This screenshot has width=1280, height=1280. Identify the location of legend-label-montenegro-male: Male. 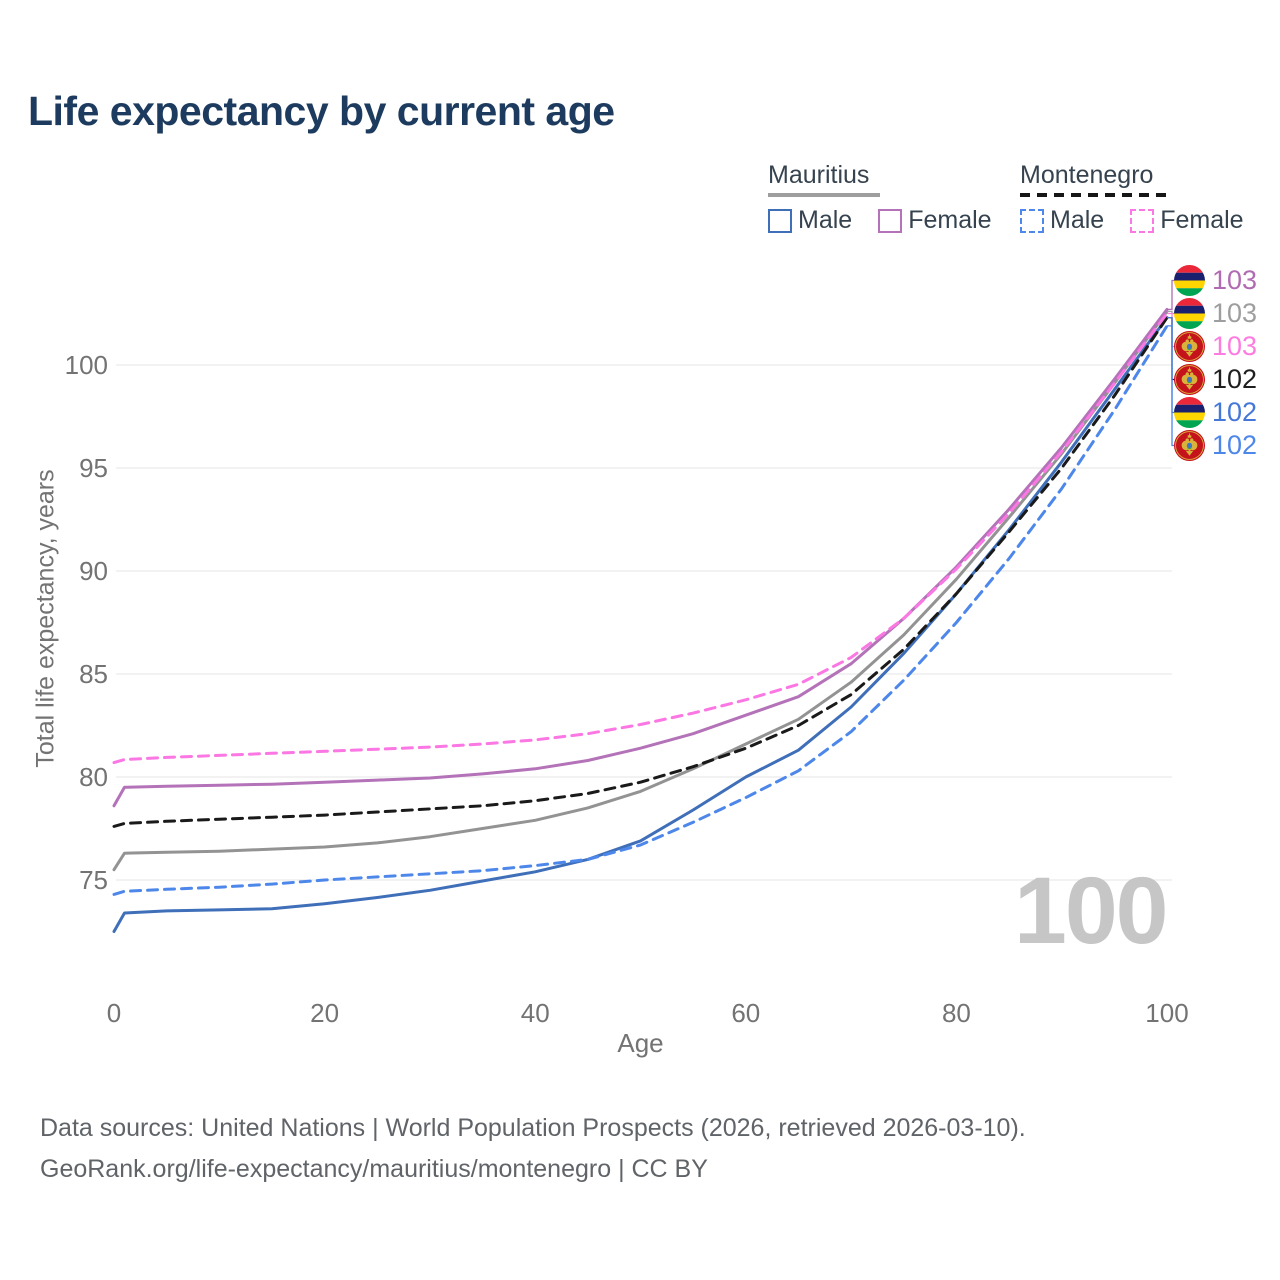
(1077, 220).